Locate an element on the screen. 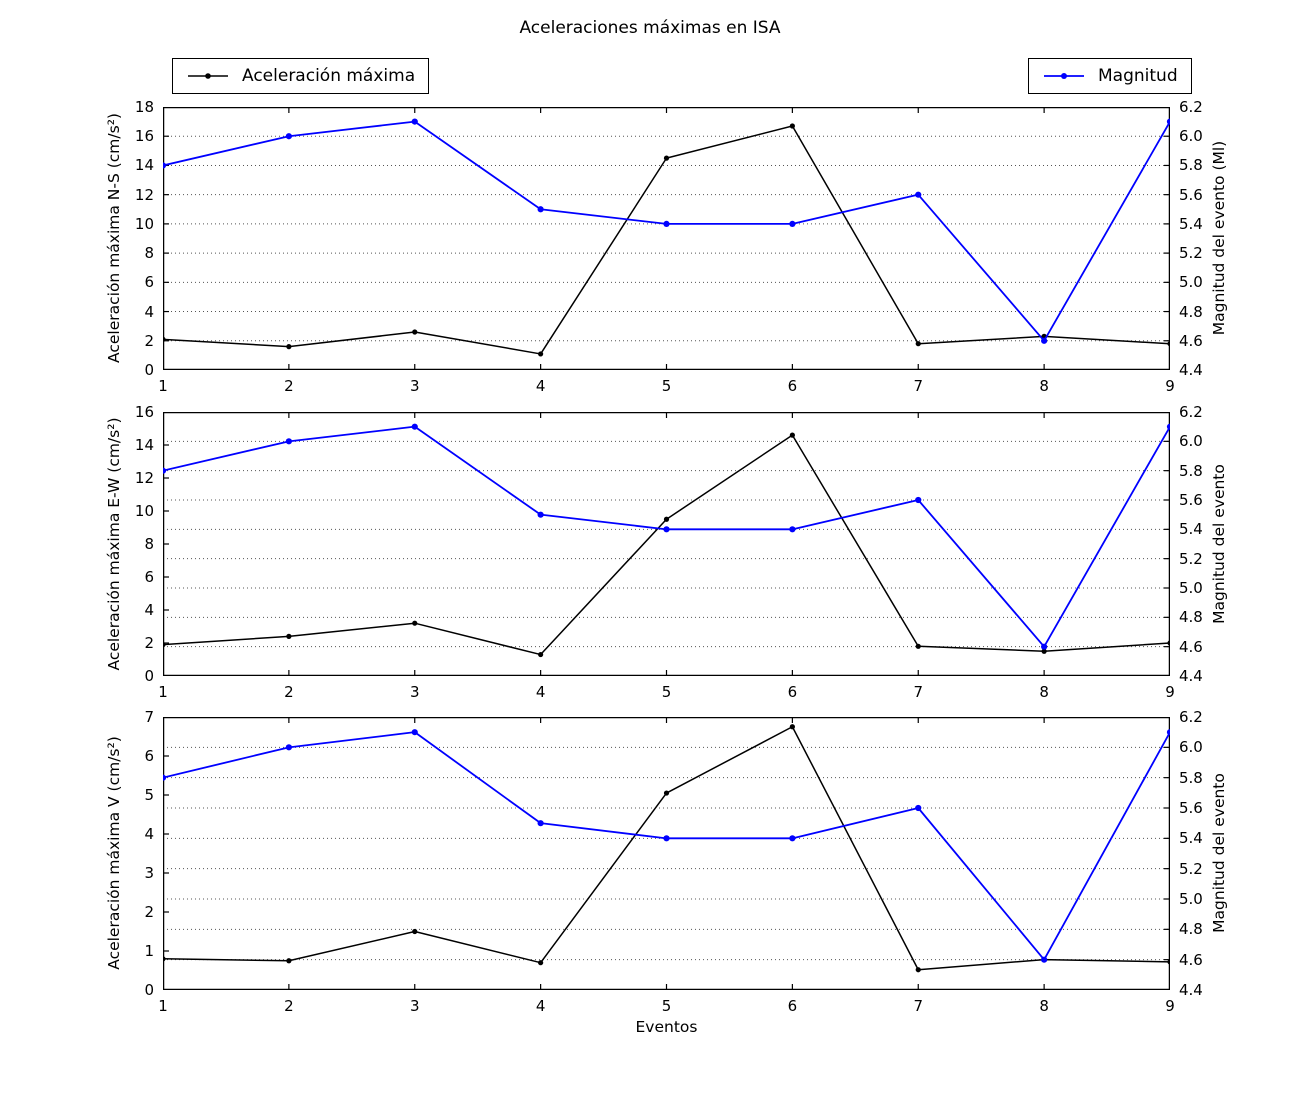 The width and height of the screenshot is (1300, 1100). y-tick-label-left: 3 is located at coordinates (149, 873).